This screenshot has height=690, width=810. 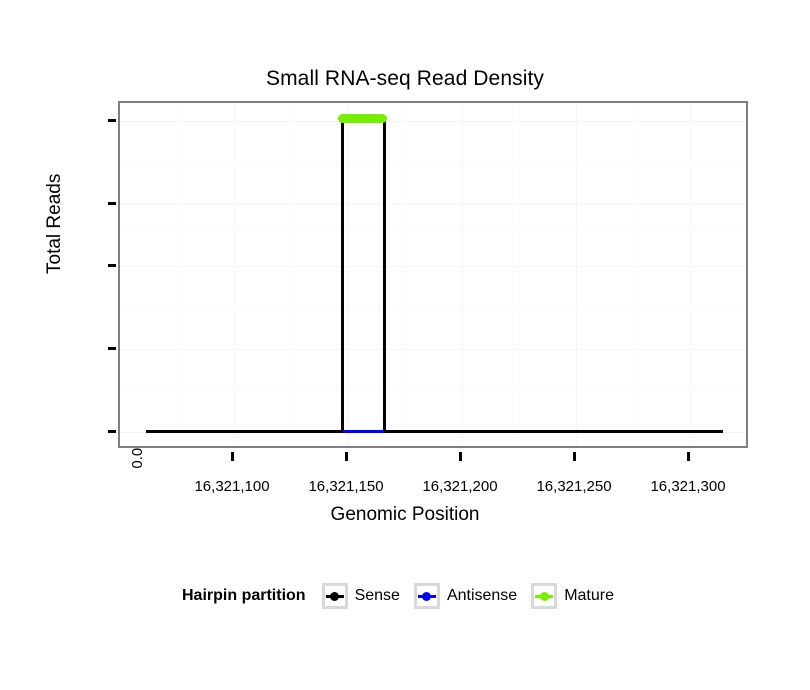 I want to click on legend-key-dot-mature, so click(x=544, y=596).